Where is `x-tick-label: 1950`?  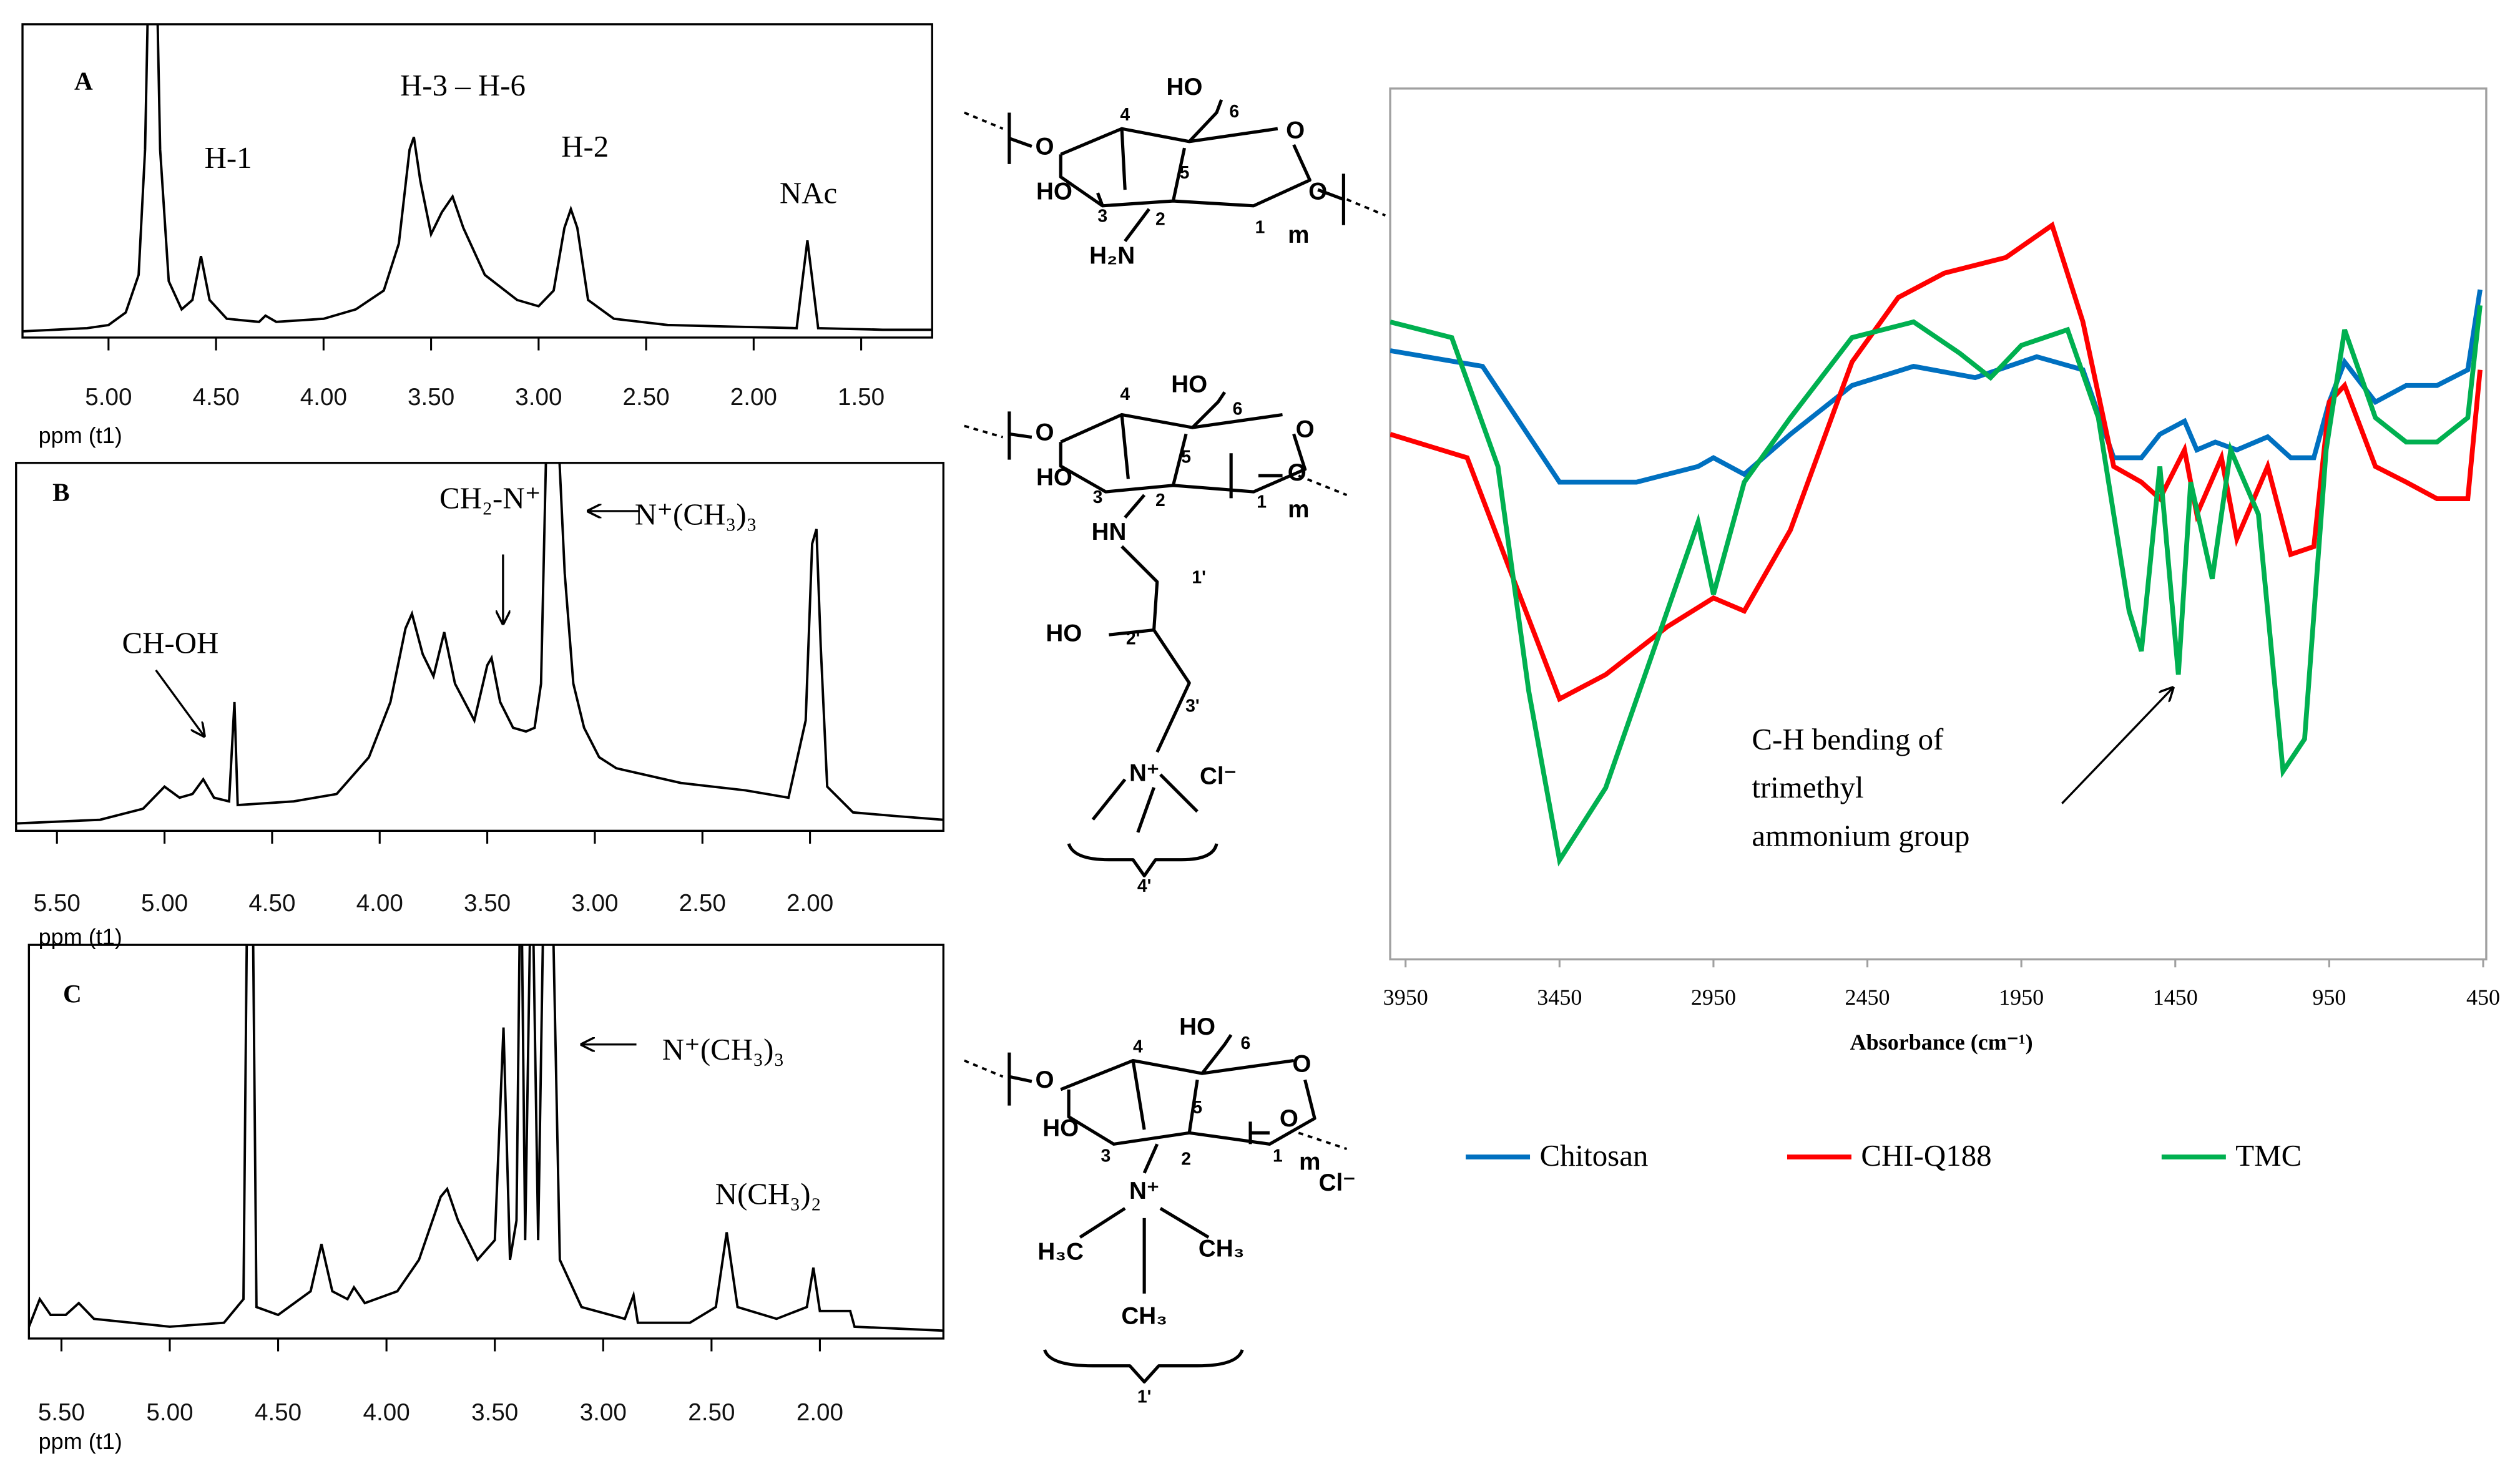
x-tick-label: 1950 is located at coordinates (2021, 997).